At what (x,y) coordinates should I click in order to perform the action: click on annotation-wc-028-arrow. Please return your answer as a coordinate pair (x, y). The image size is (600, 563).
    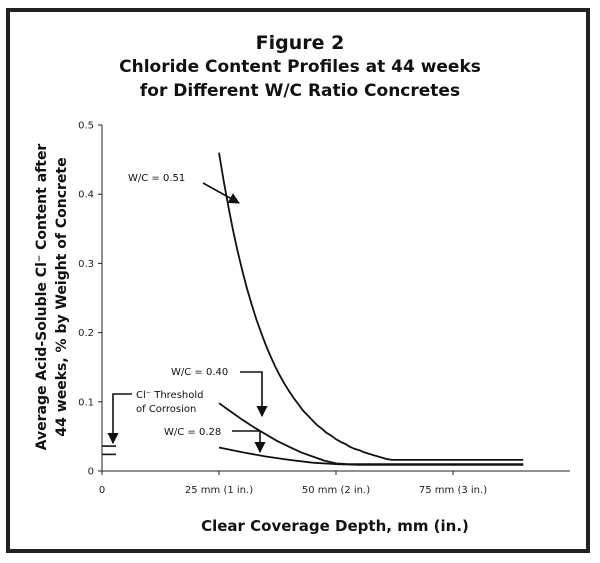
    Looking at the image, I should click on (249, 442).